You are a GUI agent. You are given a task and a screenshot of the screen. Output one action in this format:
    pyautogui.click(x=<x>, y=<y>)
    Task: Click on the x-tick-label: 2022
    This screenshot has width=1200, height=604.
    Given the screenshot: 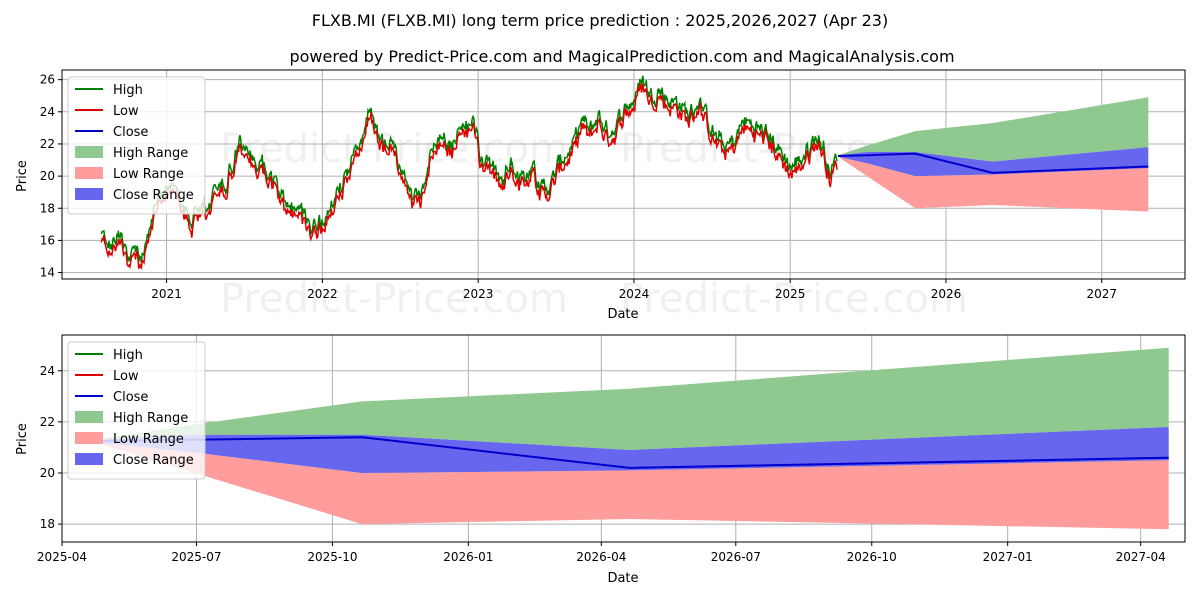 What is the action you would take?
    pyautogui.click(x=322, y=294)
    